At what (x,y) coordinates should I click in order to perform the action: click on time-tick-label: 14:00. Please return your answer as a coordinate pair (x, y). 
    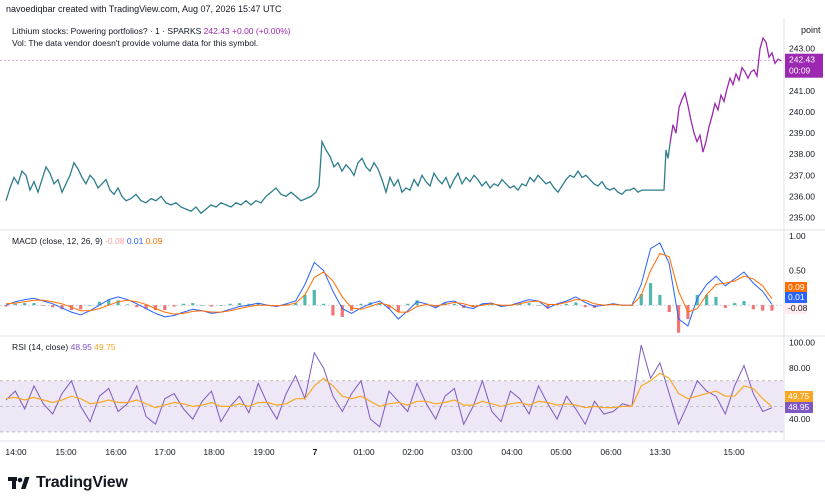
    Looking at the image, I should click on (16, 452).